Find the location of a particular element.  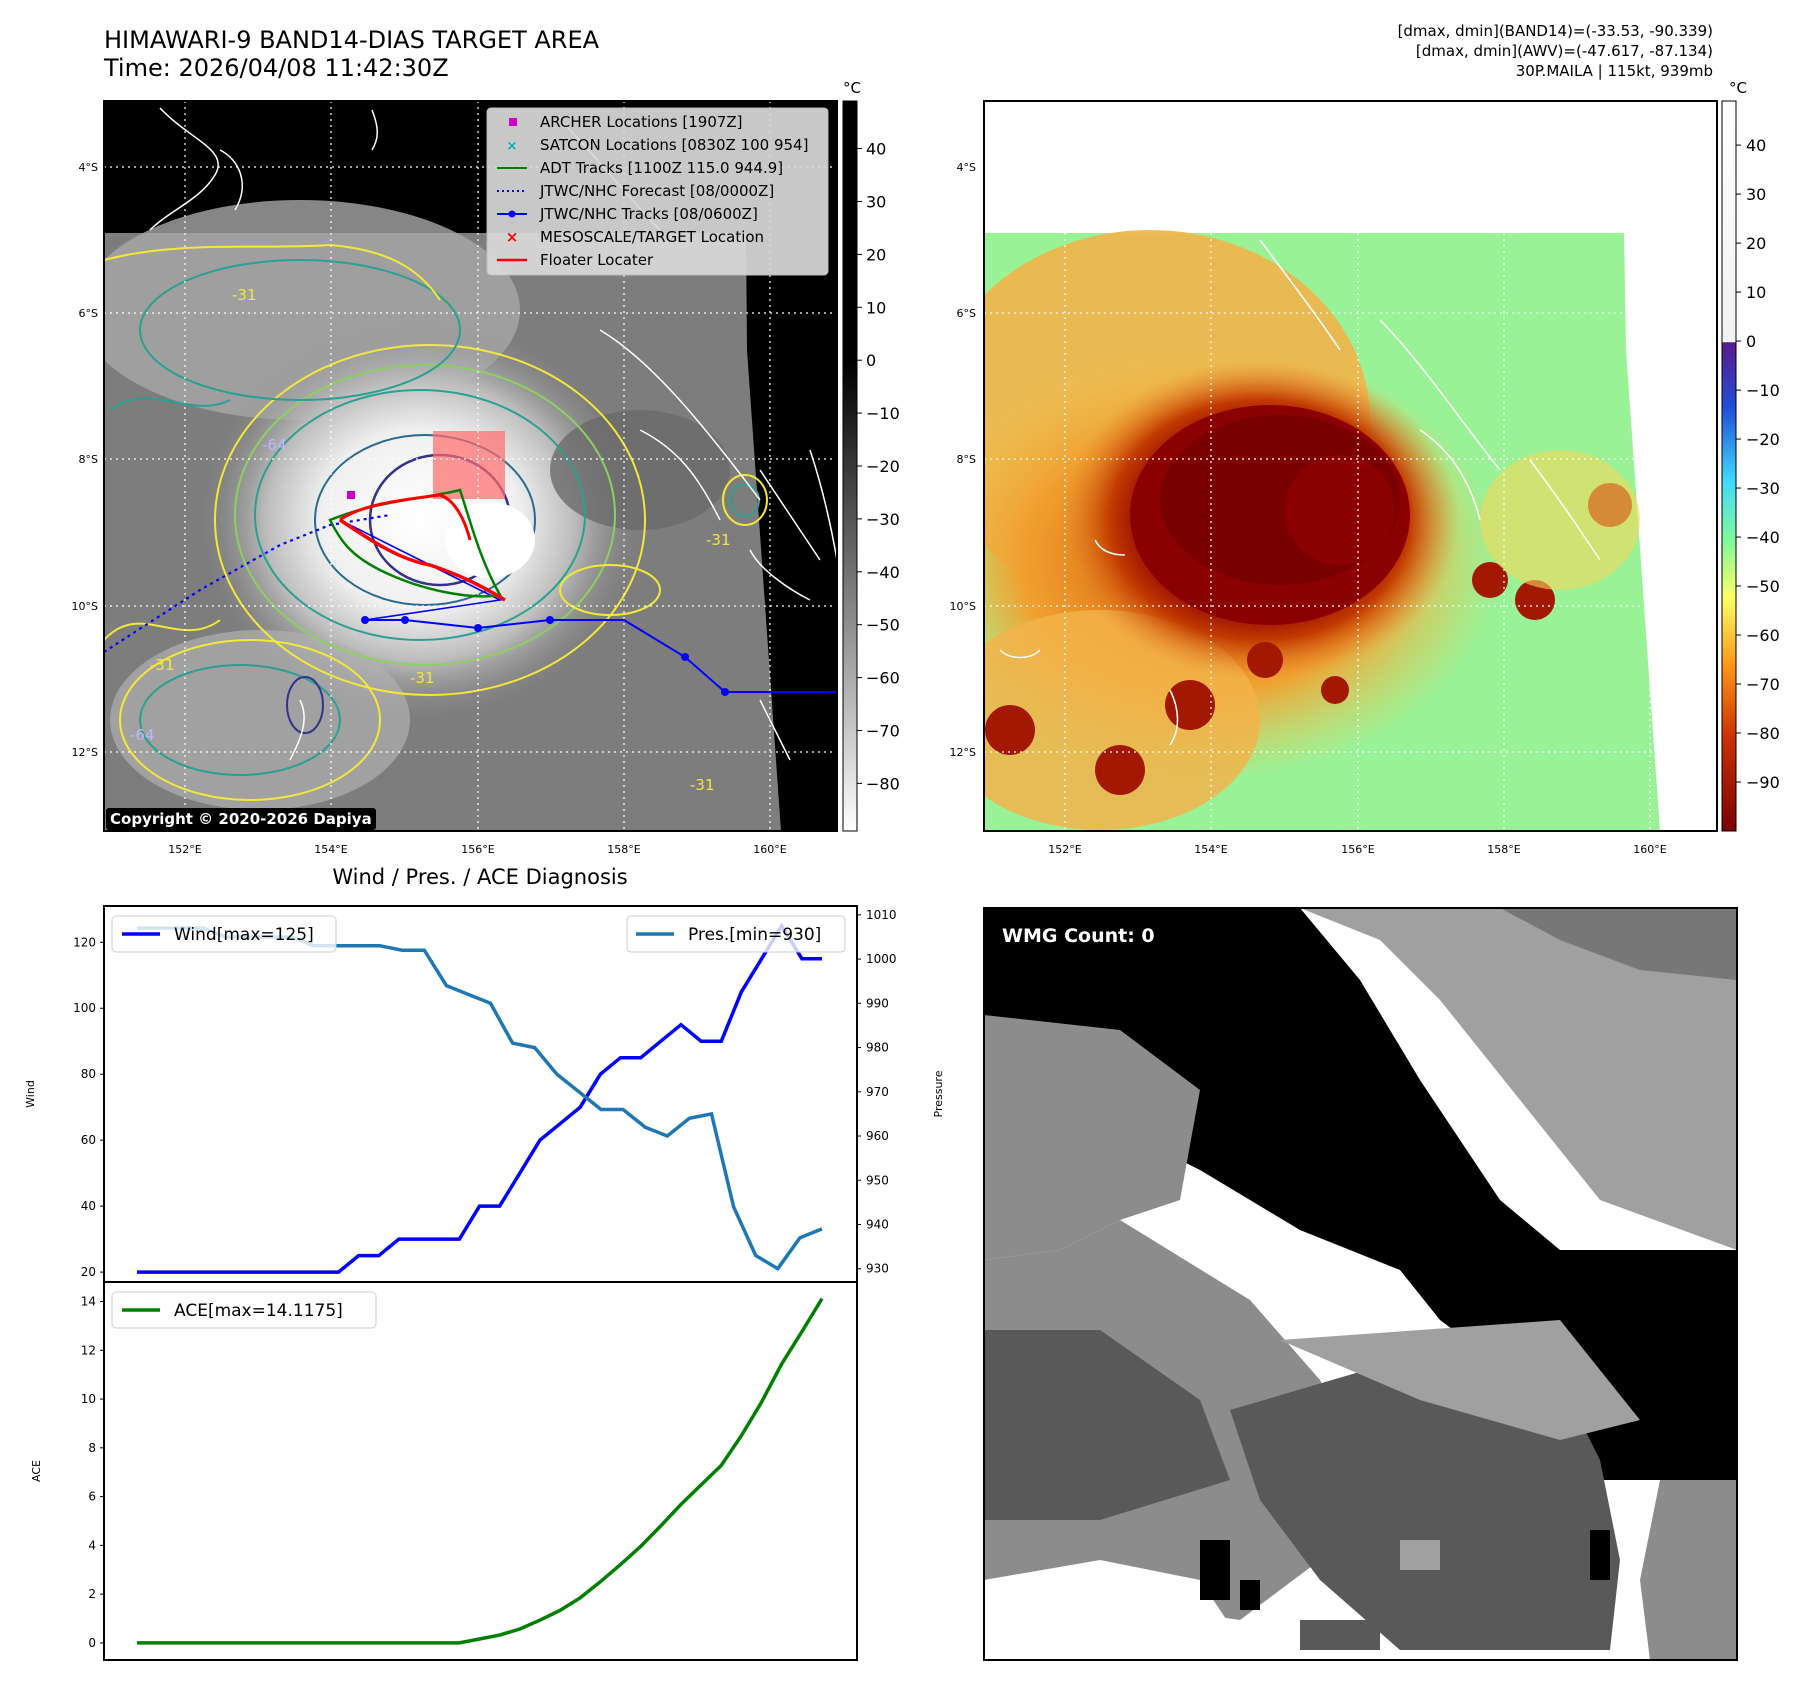

legend-archer: ARCHER Locations [1907Z] is located at coordinates (641, 122).